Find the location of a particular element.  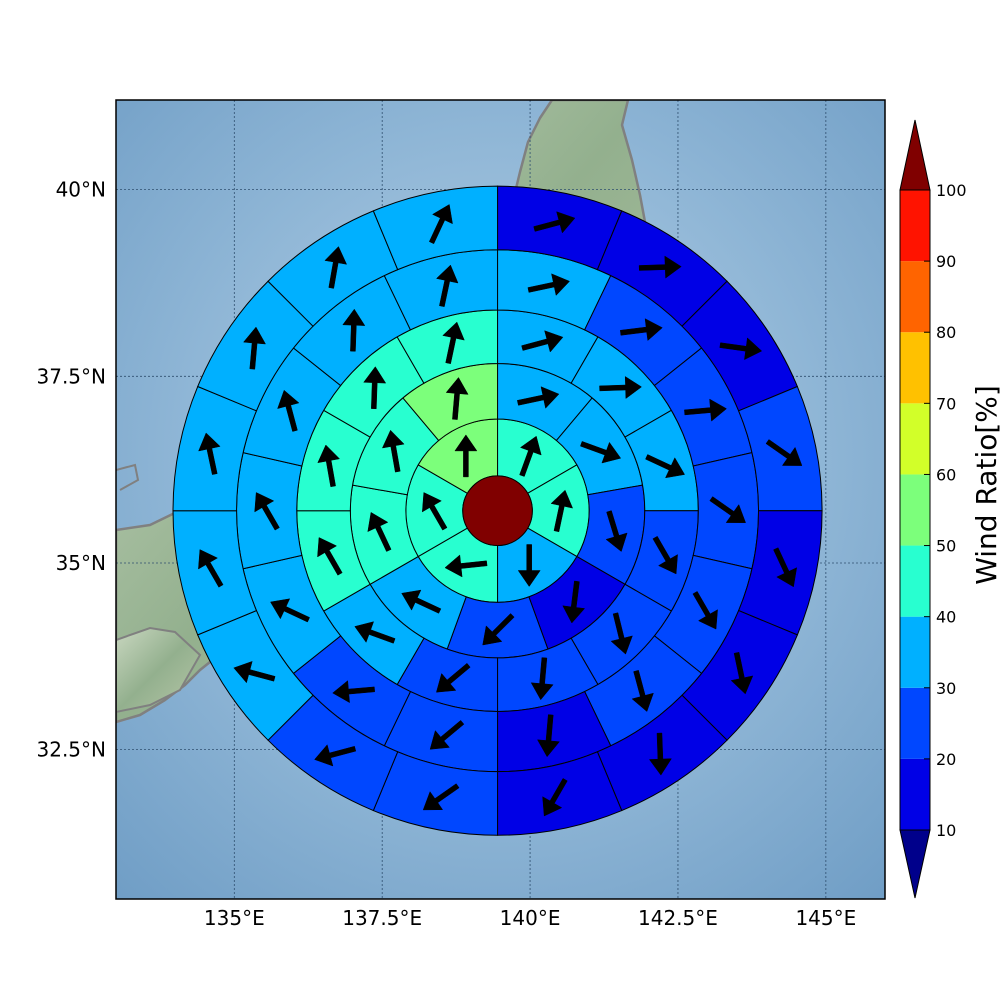

x-tick-label: 140°E is located at coordinates (530, 918).